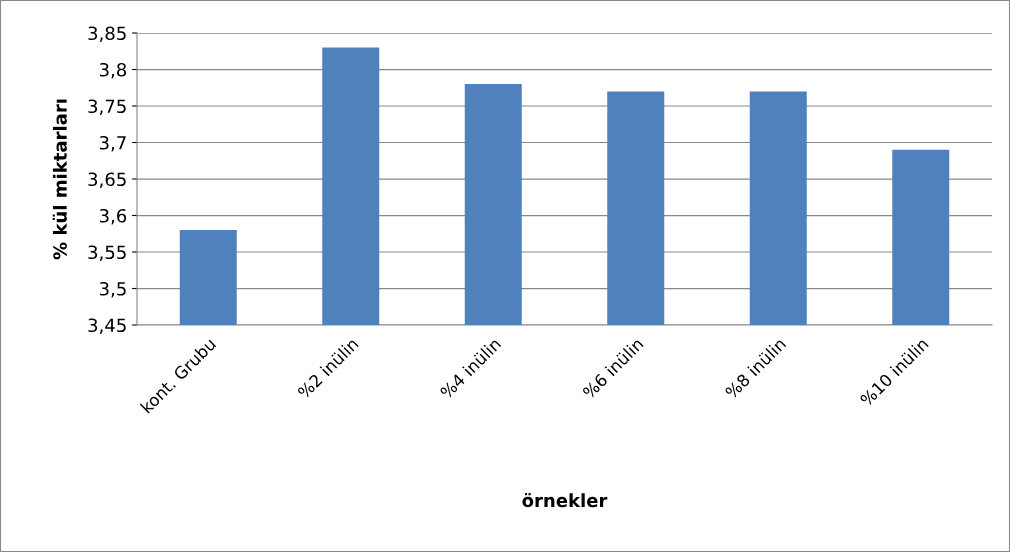 The image size is (1010, 552). I want to click on y-tick-label: 3,6, so click(113, 216).